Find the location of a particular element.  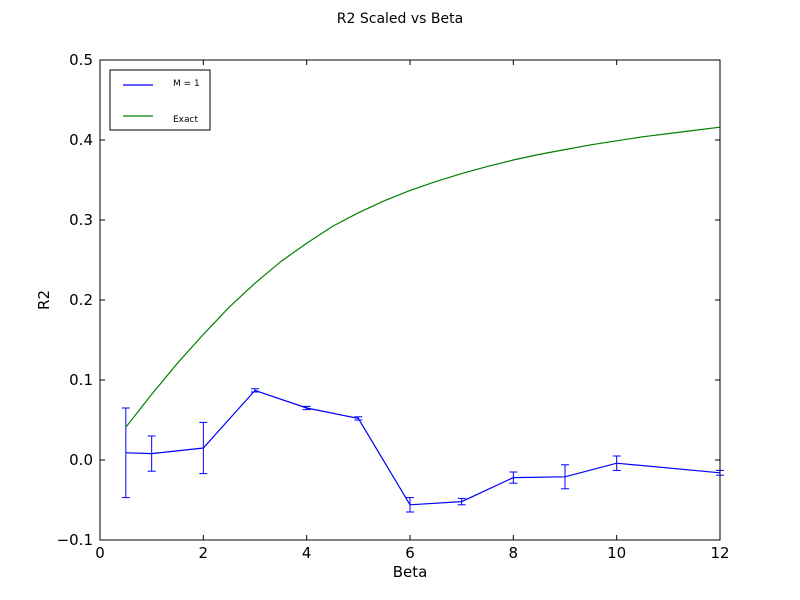

y-tick-label: 0.0 is located at coordinates (81, 460).